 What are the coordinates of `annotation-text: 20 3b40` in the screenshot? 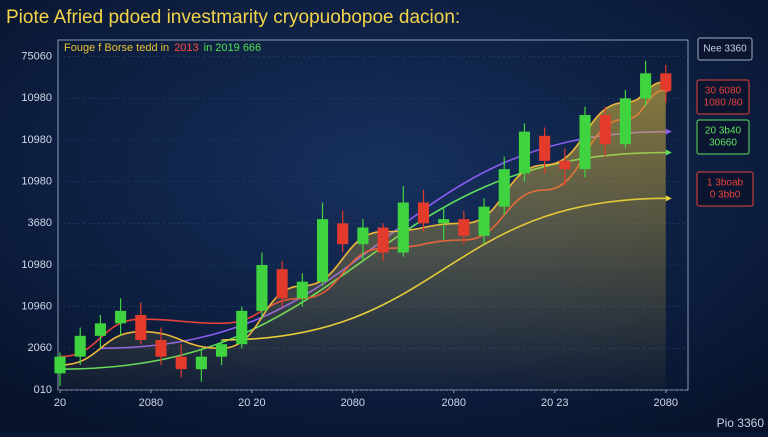 It's located at (723, 131).